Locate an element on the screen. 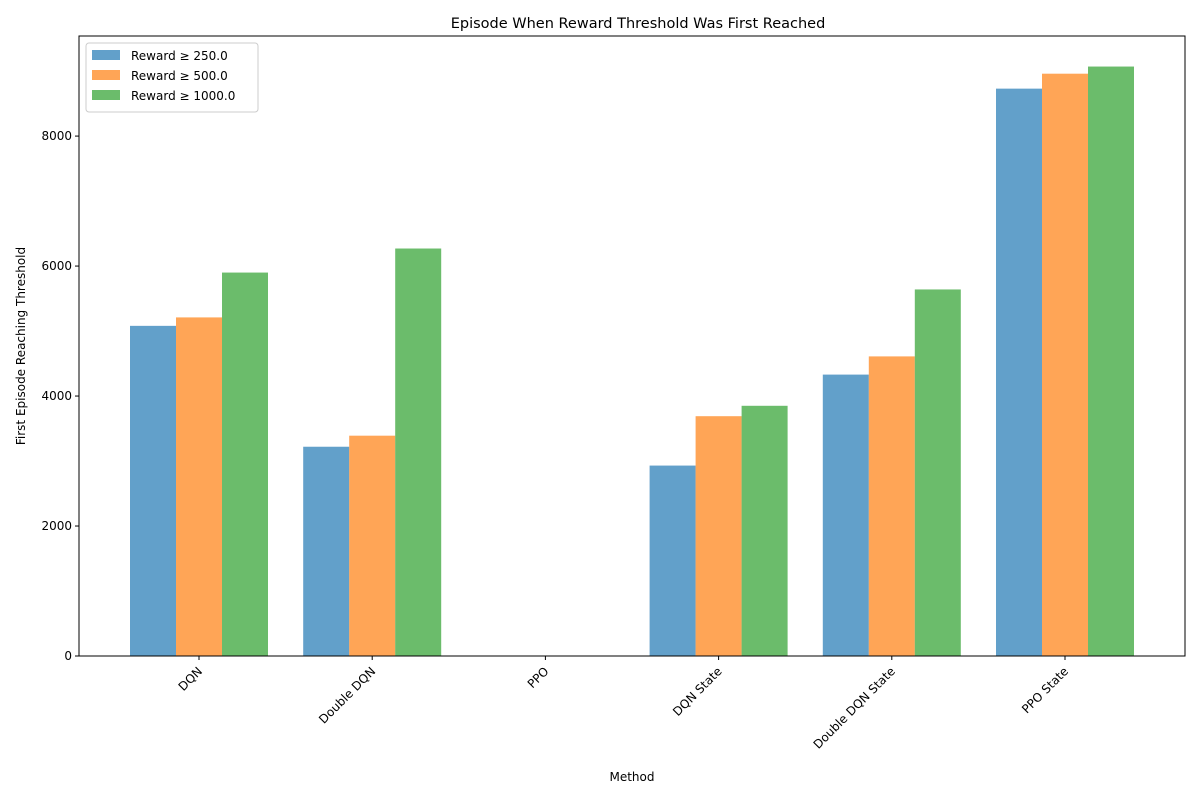 This screenshot has height=800, width=1200. x-tick-label-5: PPO State is located at coordinates (1045, 690).